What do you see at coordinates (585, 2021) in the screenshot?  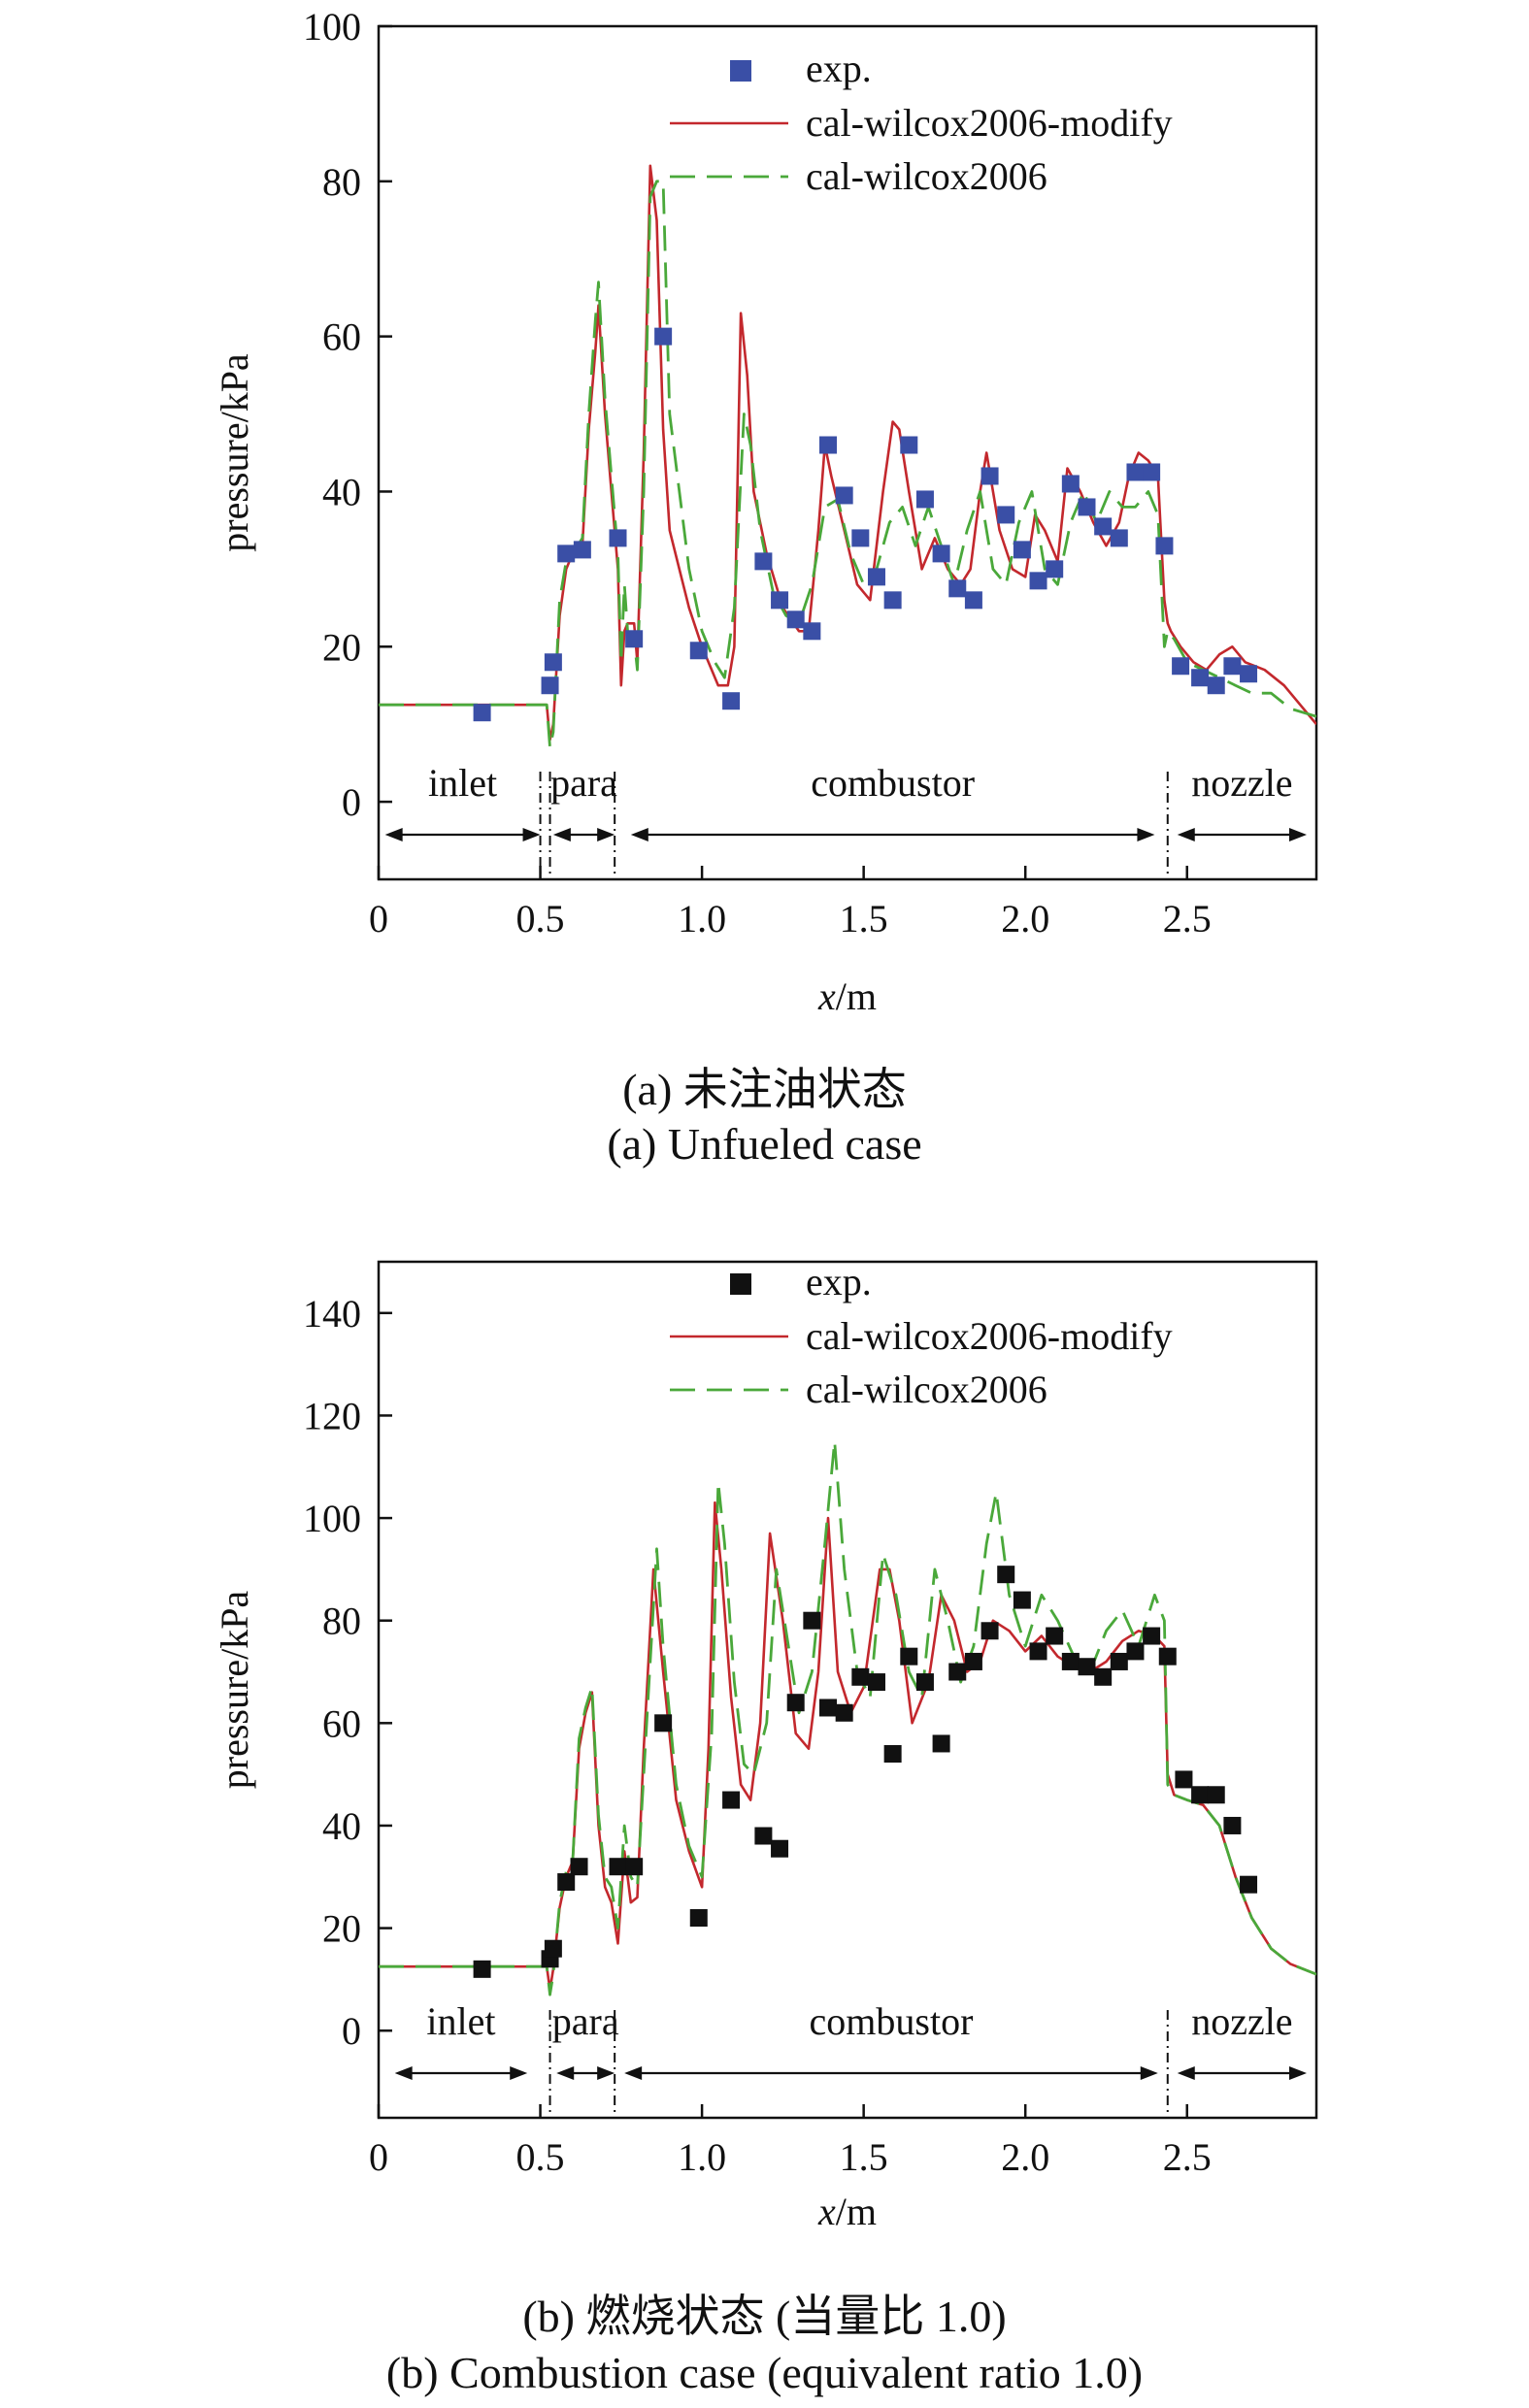 I see `region-label-para: para` at bounding box center [585, 2021].